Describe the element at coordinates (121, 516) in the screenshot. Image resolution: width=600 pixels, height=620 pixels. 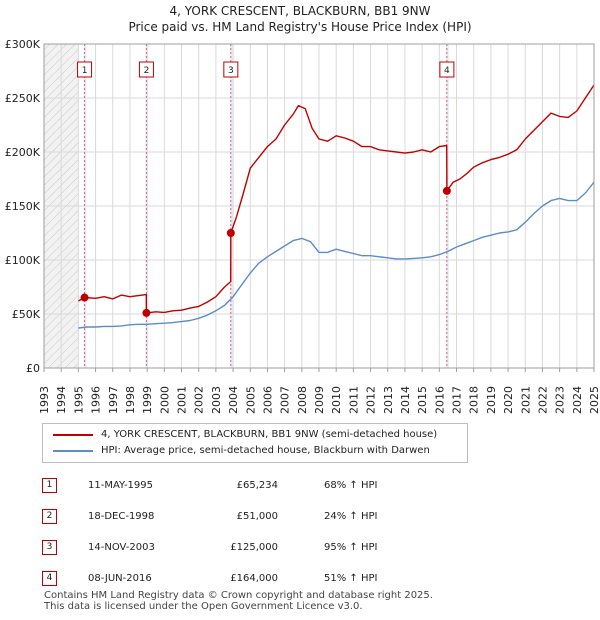
I see `sale-date-cell: 18-DEC-1998` at that location.